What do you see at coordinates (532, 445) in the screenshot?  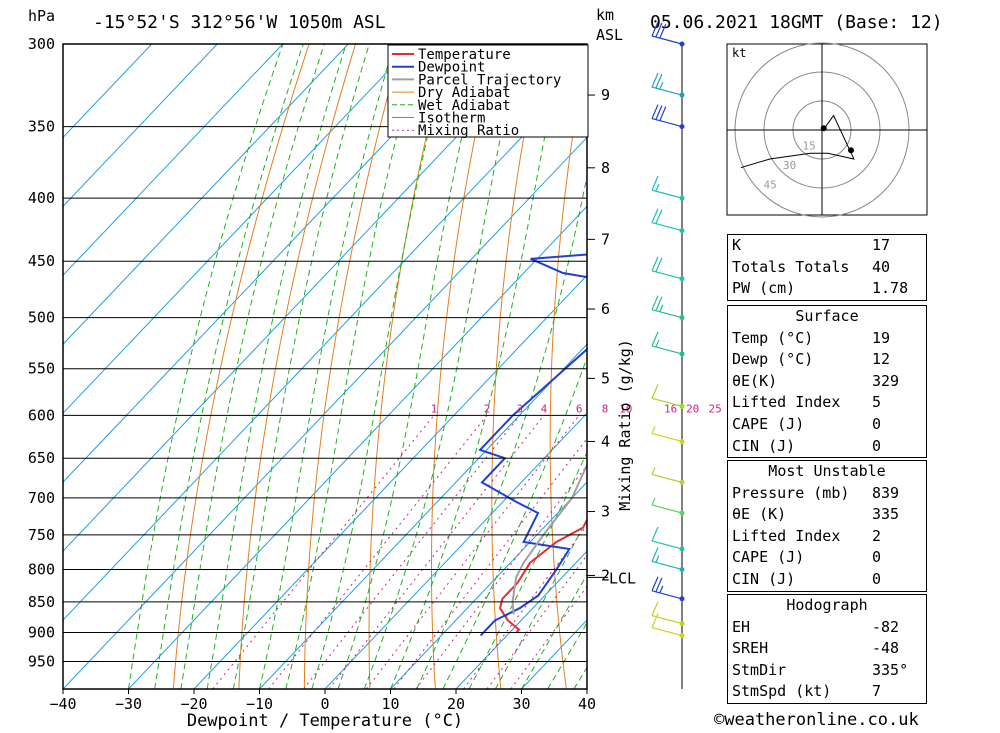 I see `series-dewpoint` at bounding box center [532, 445].